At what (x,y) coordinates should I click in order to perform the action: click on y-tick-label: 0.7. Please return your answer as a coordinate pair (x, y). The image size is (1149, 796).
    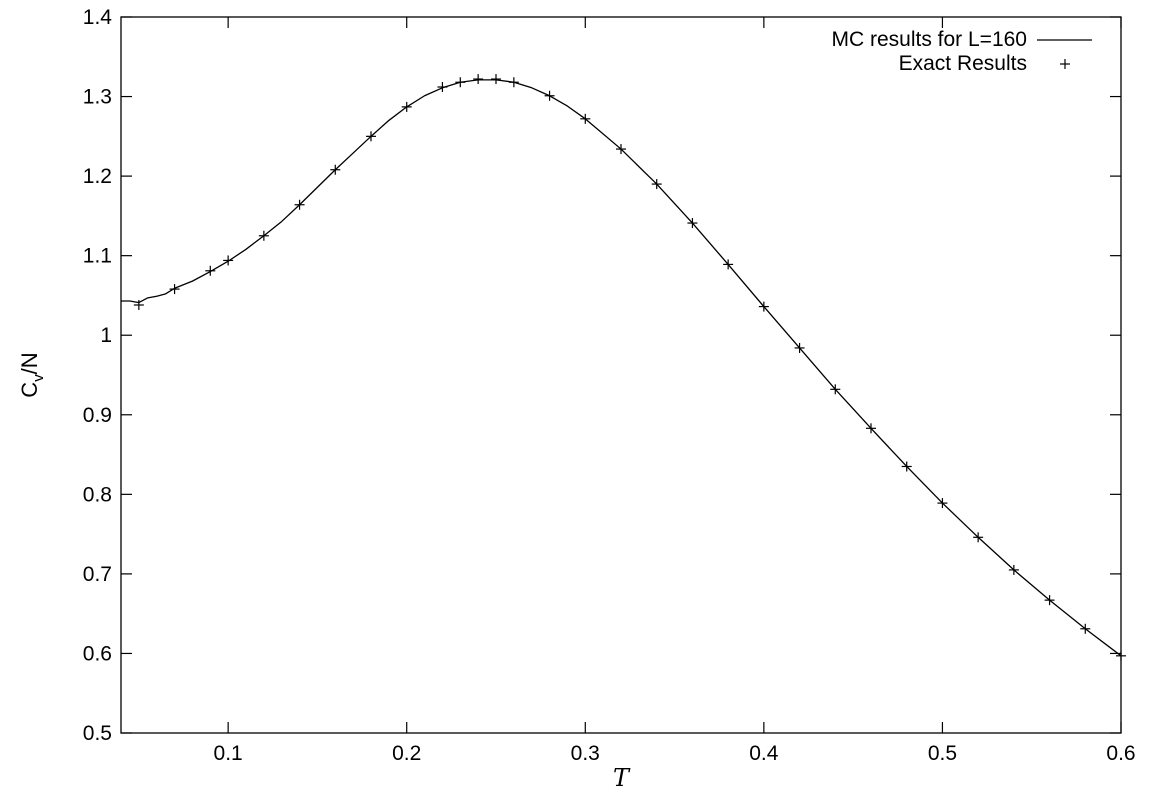
    Looking at the image, I should click on (97, 574).